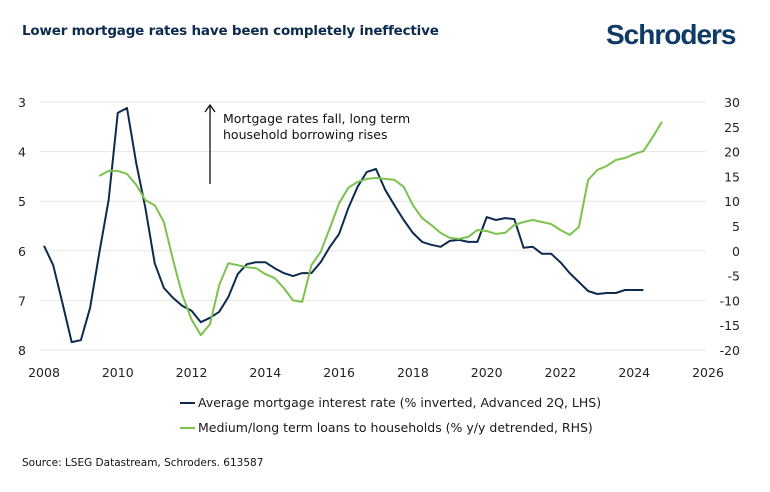 The height and width of the screenshot is (492, 770). What do you see at coordinates (732, 127) in the screenshot?
I see `y-right-tick-label: 25` at bounding box center [732, 127].